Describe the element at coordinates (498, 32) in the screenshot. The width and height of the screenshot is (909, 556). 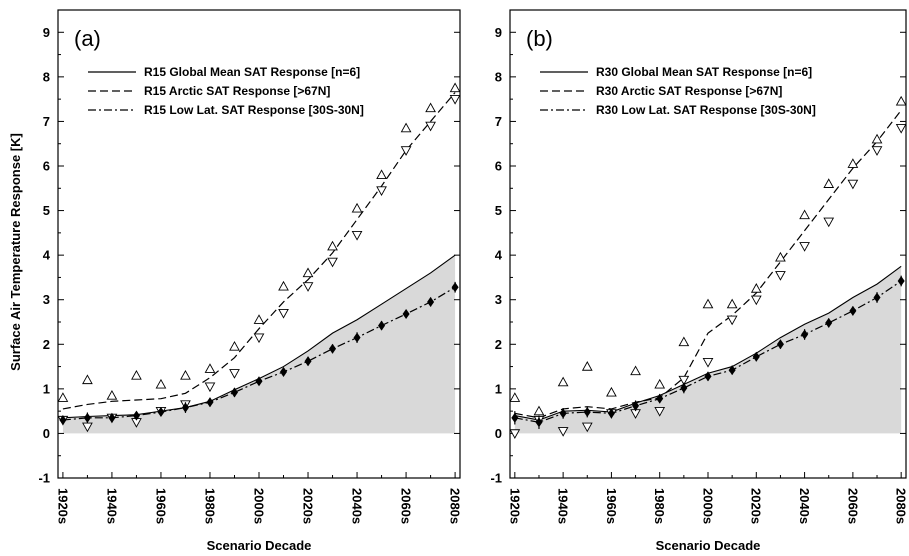
I see `y-tick-label: 9` at that location.